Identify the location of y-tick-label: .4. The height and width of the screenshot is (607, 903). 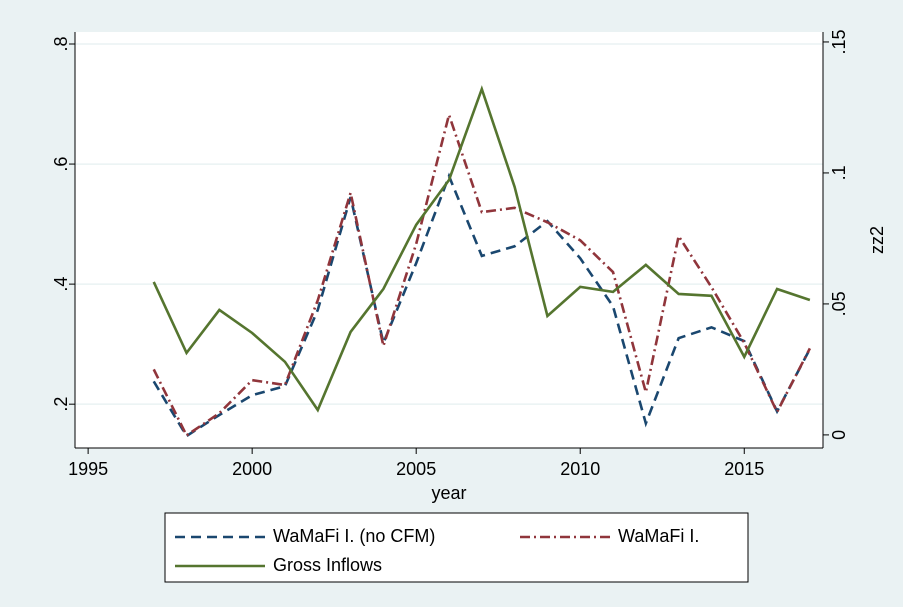
(61, 284).